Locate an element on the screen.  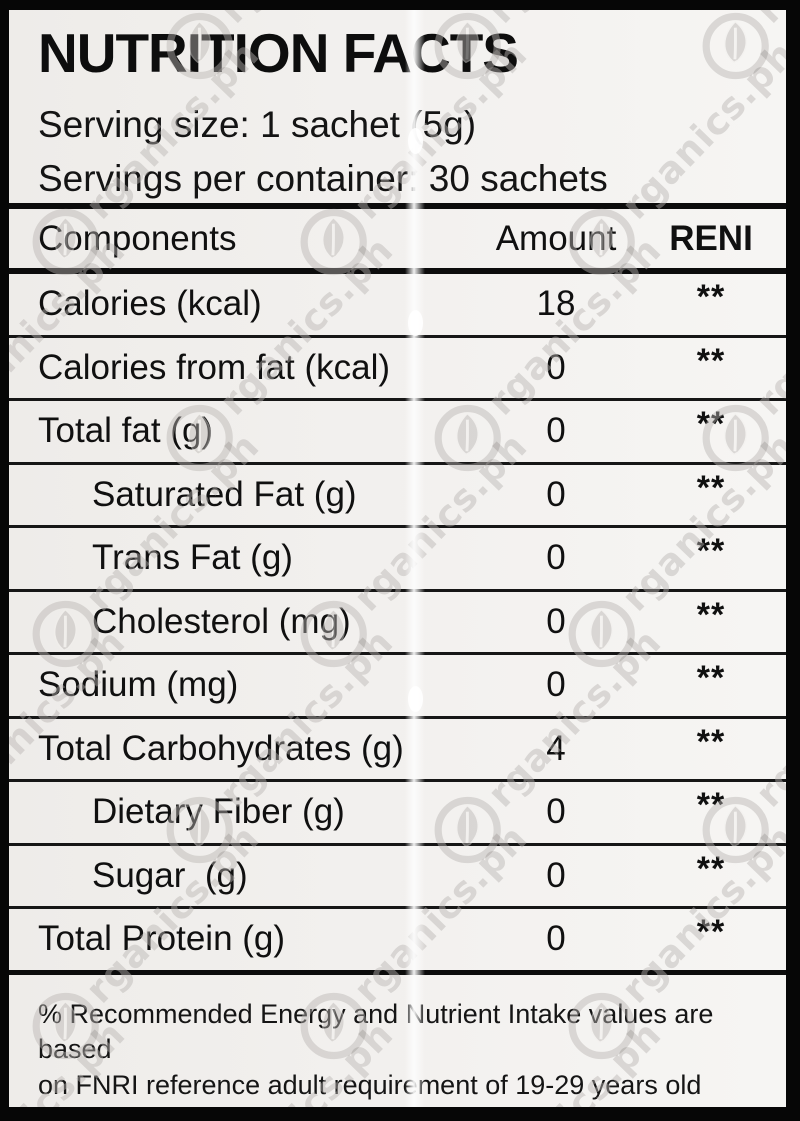
amount-cell: 4 is located at coordinates (556, 748).